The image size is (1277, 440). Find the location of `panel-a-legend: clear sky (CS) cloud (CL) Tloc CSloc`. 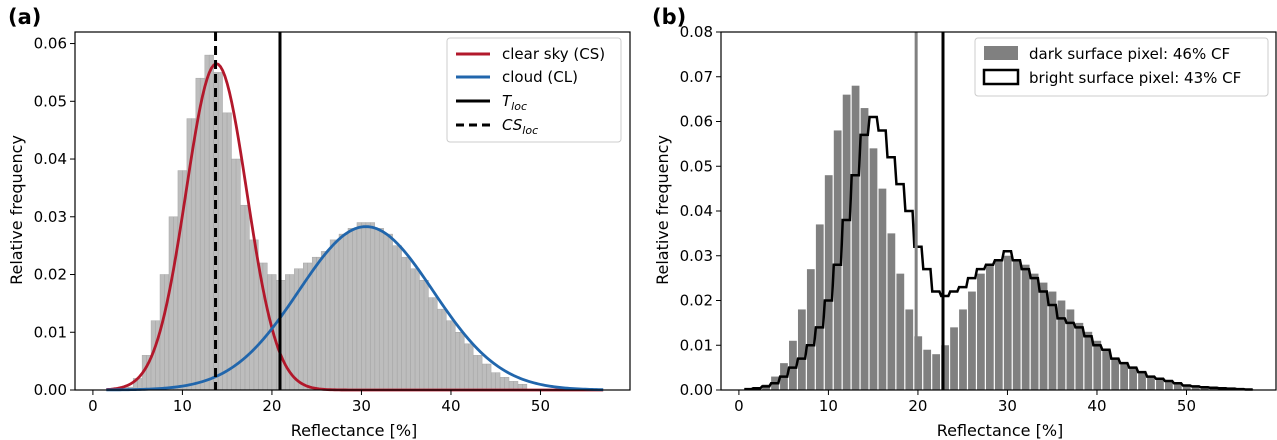

panel-a-legend: clear sky (CS) cloud (CL) Tloc CSloc is located at coordinates (534, 90).